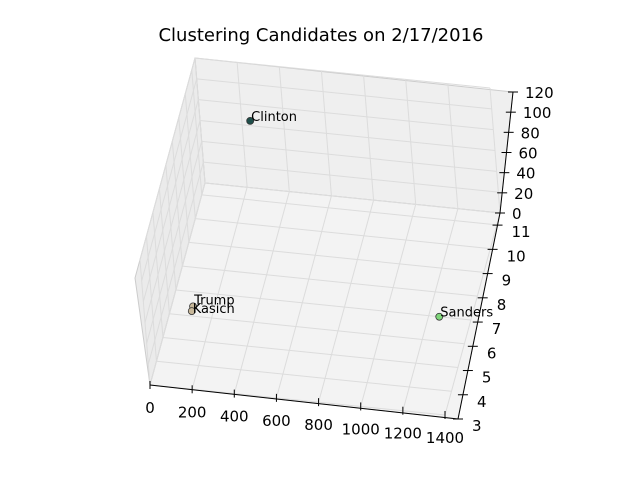  I want to click on x-axis-line, so click(304, 402).